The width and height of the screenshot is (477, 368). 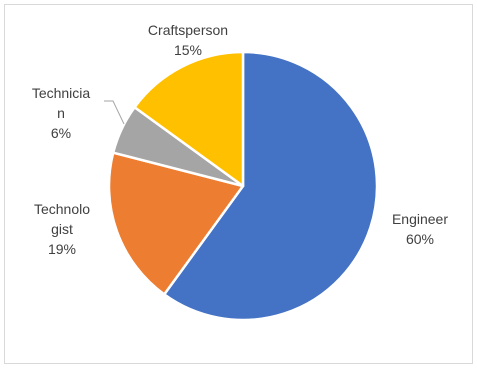 I want to click on data-label-technician: Technicia n 6%, so click(x=61, y=113).